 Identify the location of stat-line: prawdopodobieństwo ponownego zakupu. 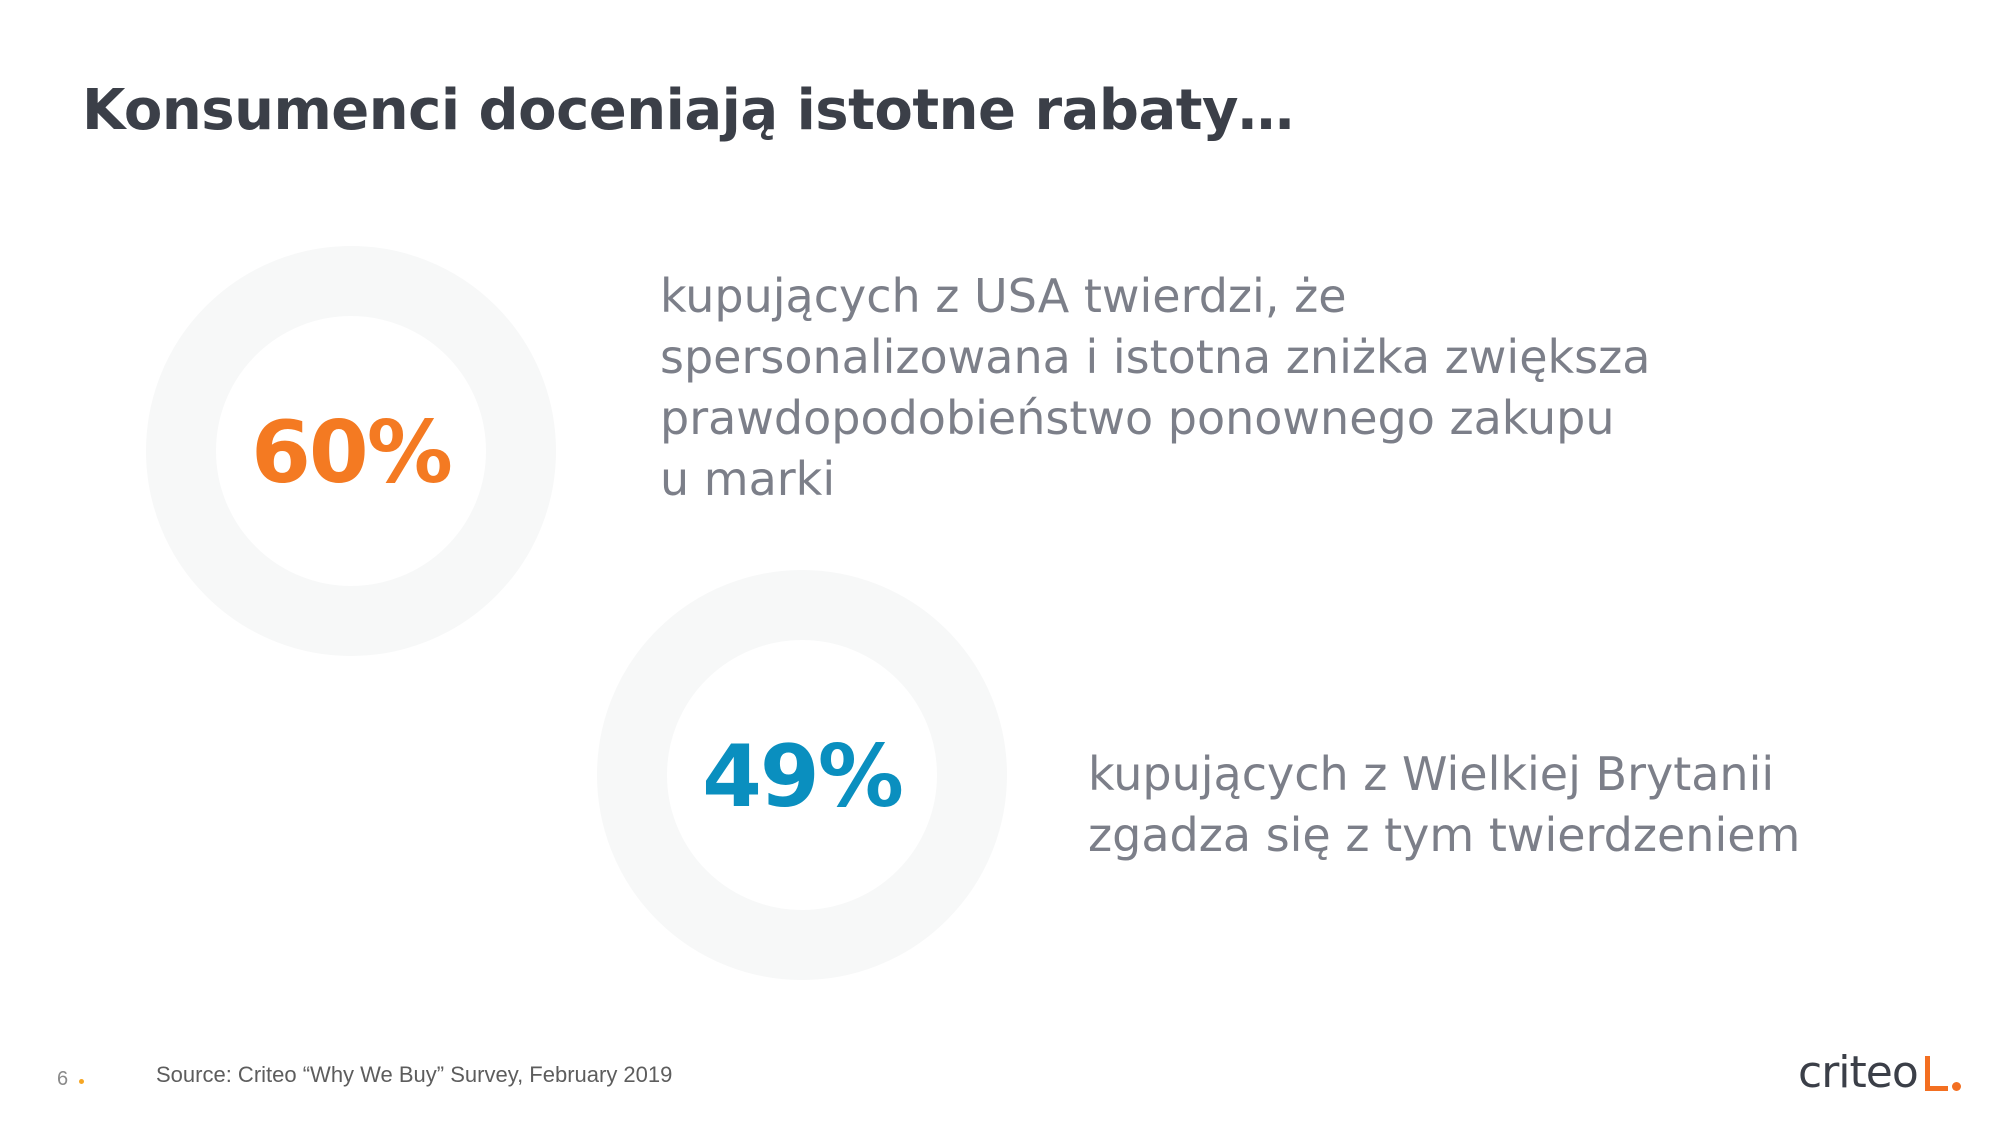
(1137, 418).